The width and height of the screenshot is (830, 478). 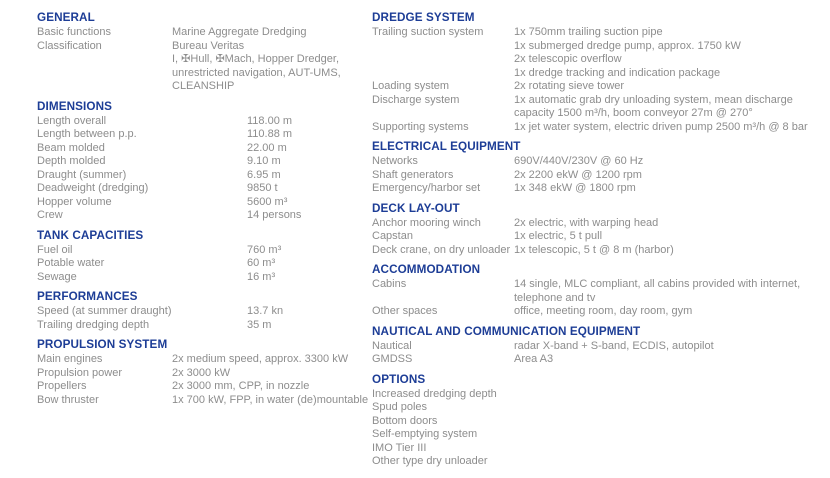 What do you see at coordinates (270, 399) in the screenshot?
I see `spec-value-line: 1x 700 kW, FPP, in water (de)mountable` at bounding box center [270, 399].